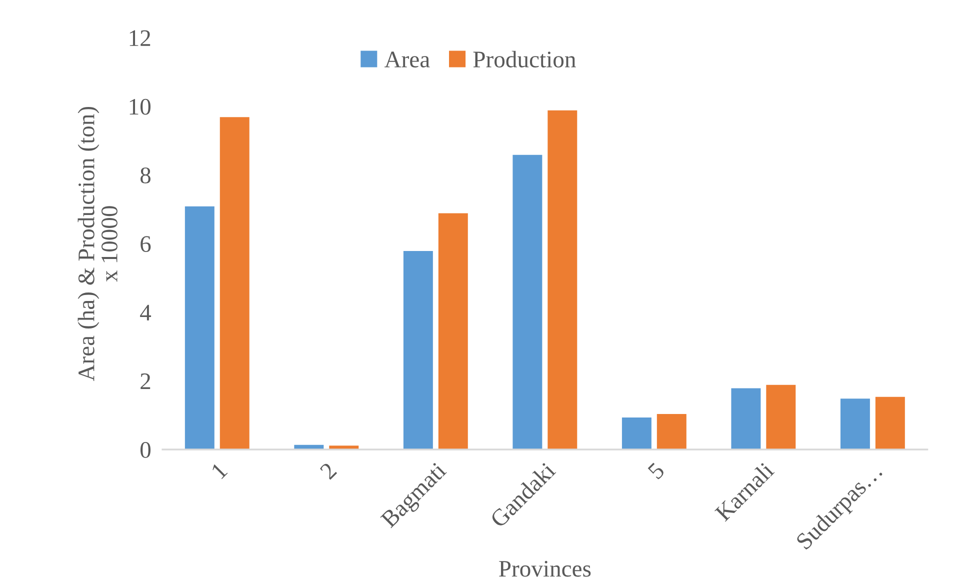 The image size is (956, 580). Describe the element at coordinates (219, 471) in the screenshot. I see `x-tick-label: 1` at that location.